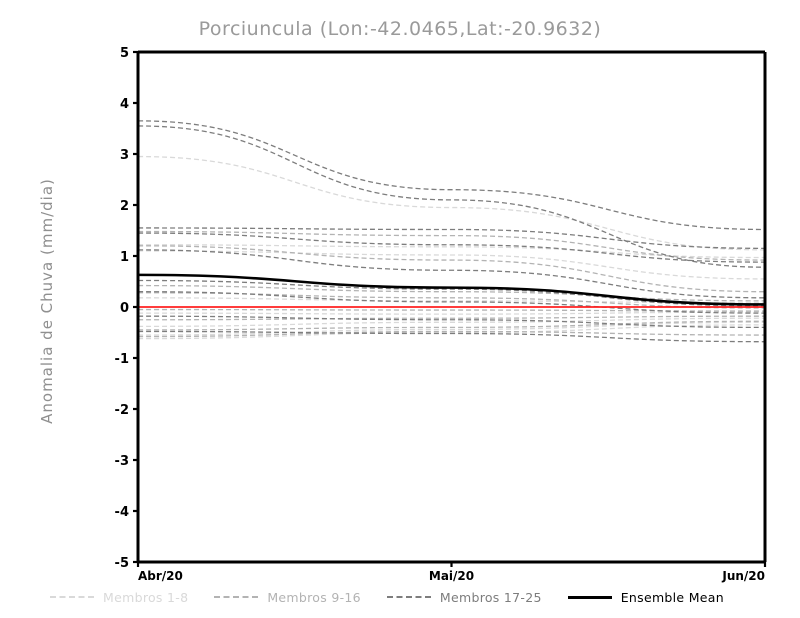  Describe the element at coordinates (124, 206) in the screenshot. I see `y-tick-label: 2` at that location.